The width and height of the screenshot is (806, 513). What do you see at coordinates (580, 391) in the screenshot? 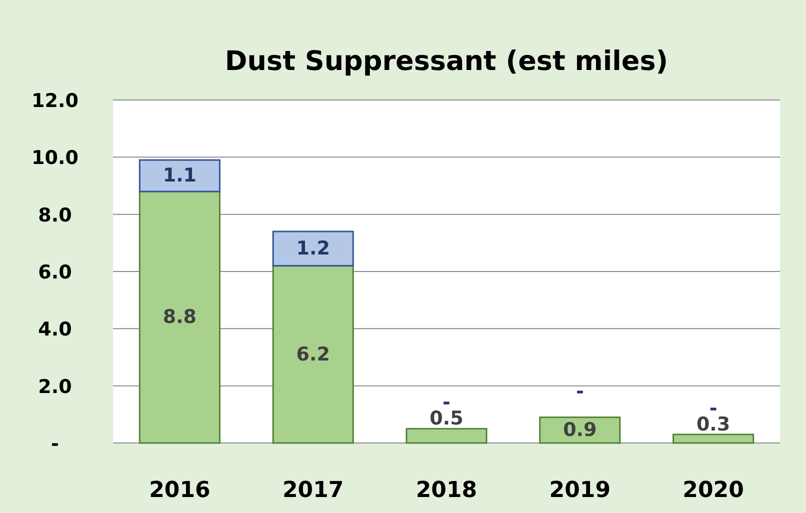
I see `data-label: -` at bounding box center [580, 391].